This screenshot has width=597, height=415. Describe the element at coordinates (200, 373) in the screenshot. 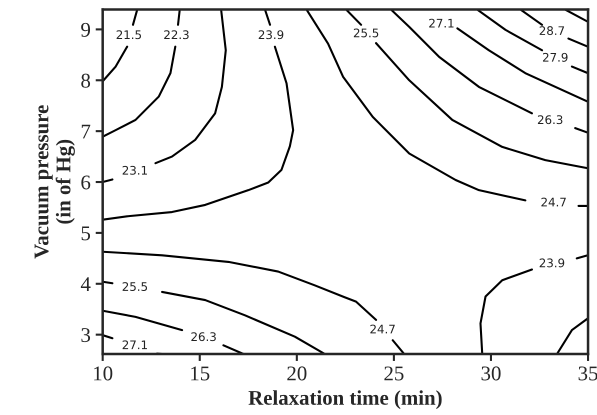

I see `x-tick-label: 15` at that location.